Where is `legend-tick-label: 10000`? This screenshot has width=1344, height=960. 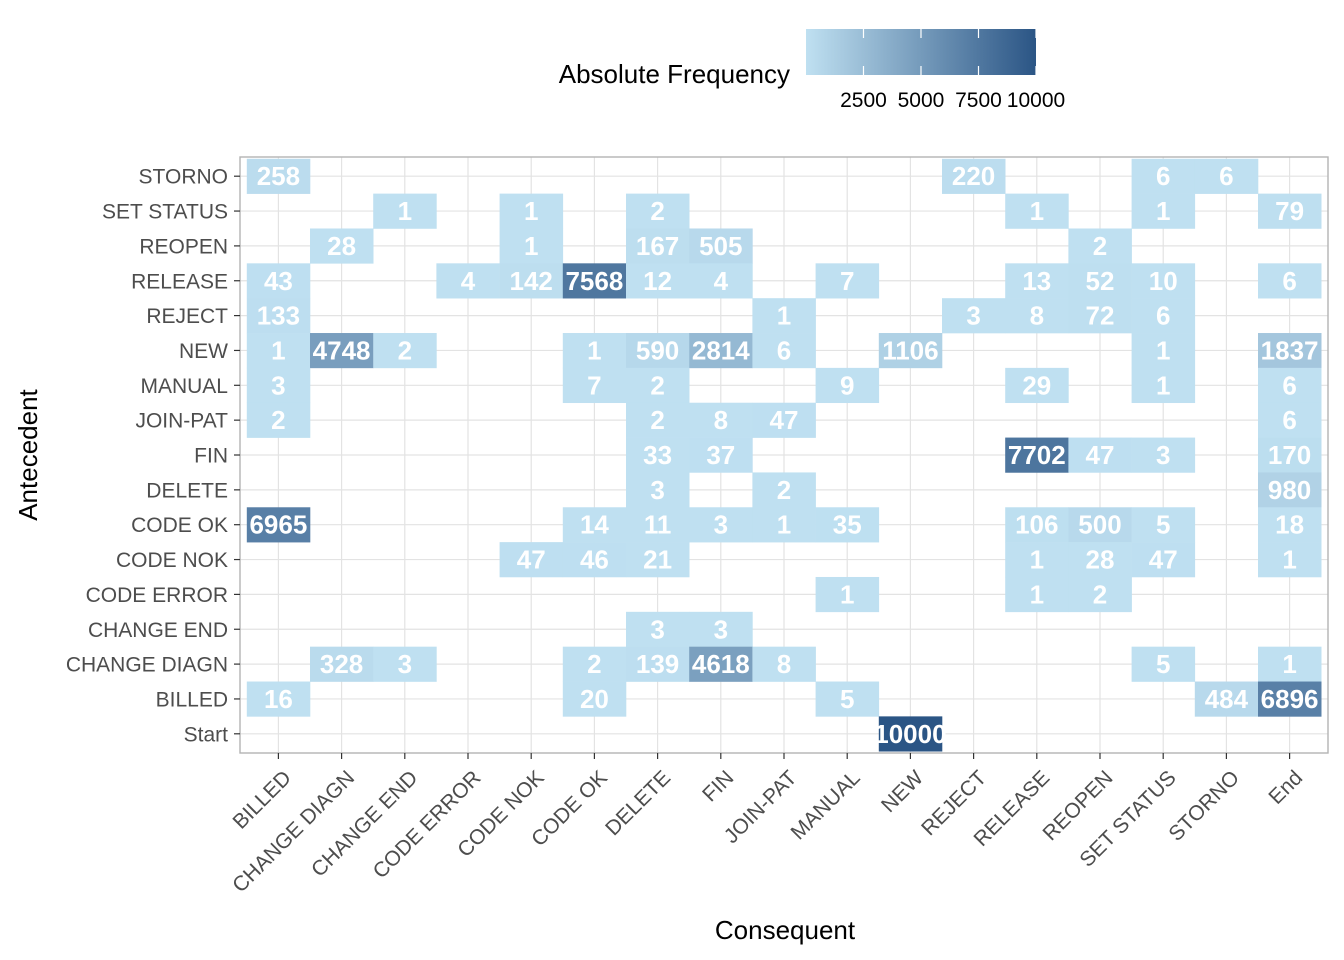
legend-tick-label: 10000 is located at coordinates (1036, 100).